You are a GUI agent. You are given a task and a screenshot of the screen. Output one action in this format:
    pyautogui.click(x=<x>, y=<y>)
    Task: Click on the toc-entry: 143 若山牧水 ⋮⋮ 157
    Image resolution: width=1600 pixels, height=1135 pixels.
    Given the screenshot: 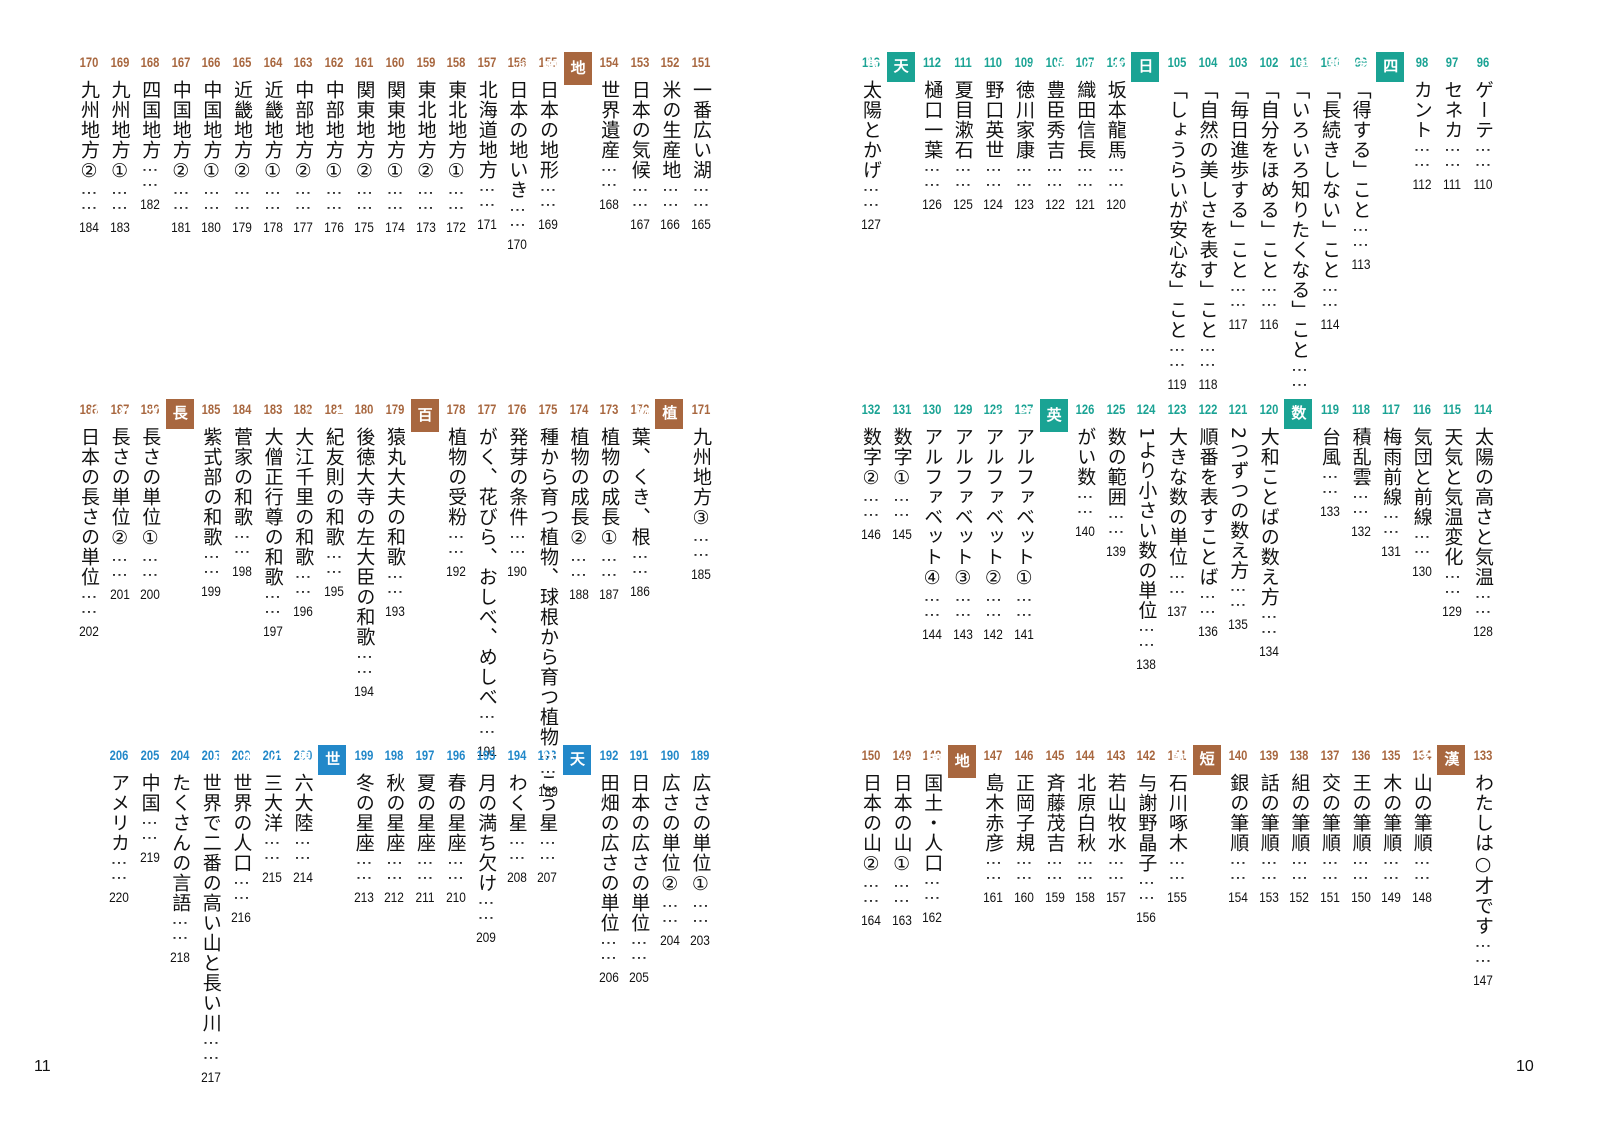 What is the action you would take?
    pyautogui.click(x=1116, y=825)
    